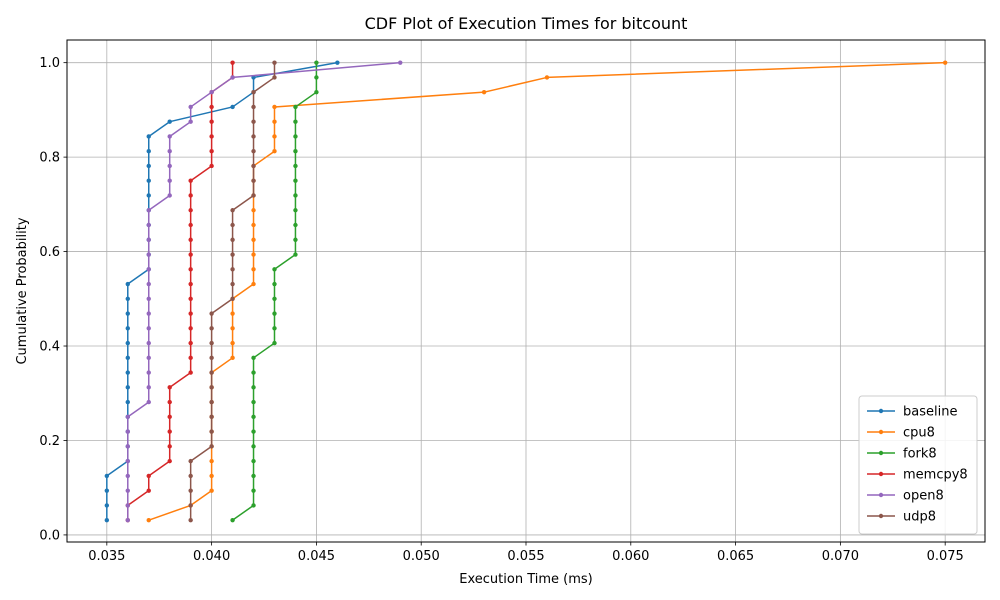 This screenshot has width=1000, height=600. I want to click on x-tick-label: 0.070, so click(840, 556).